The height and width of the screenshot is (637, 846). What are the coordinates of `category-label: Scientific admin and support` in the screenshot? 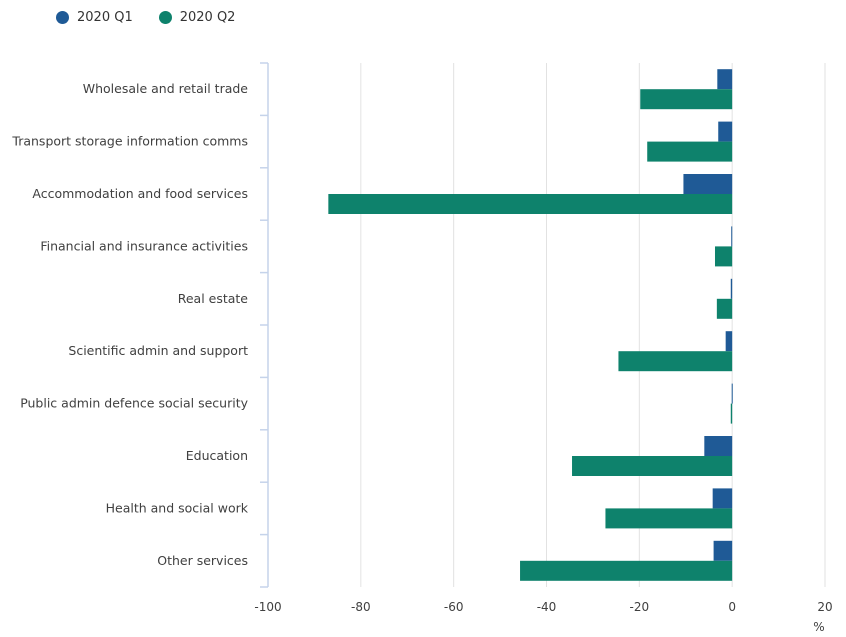 It's located at (158, 350).